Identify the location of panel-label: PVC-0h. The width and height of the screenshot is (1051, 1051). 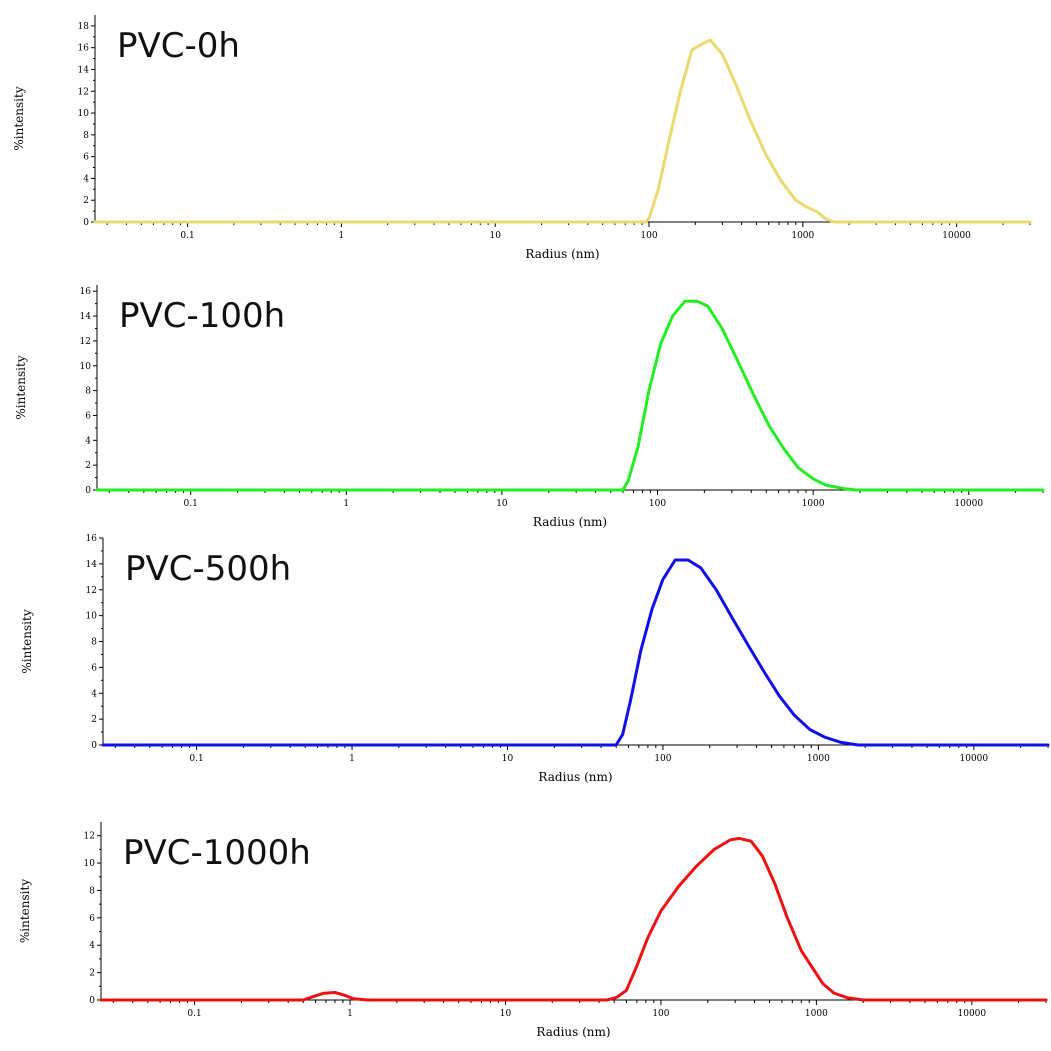
(178, 46).